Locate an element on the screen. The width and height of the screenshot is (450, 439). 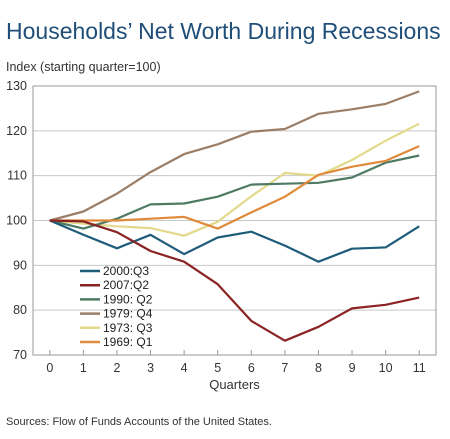
x-ticks: 0 1 2 3 4 5 6 7 8 9 10 11 is located at coordinates (236, 362).